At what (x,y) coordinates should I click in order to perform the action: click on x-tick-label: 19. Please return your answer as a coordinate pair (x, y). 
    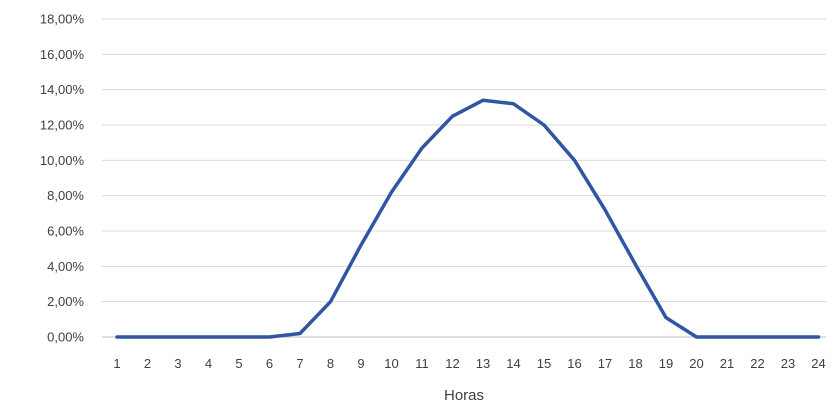
    Looking at the image, I should click on (666, 363).